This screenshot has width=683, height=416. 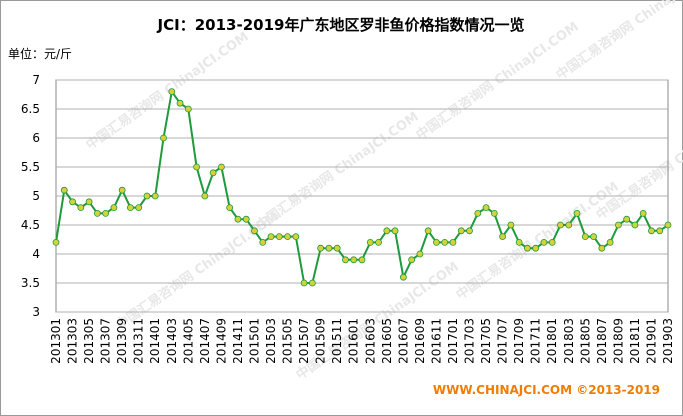 What do you see at coordinates (354, 341) in the screenshot?
I see `x-tick-label: 201601` at bounding box center [354, 341].